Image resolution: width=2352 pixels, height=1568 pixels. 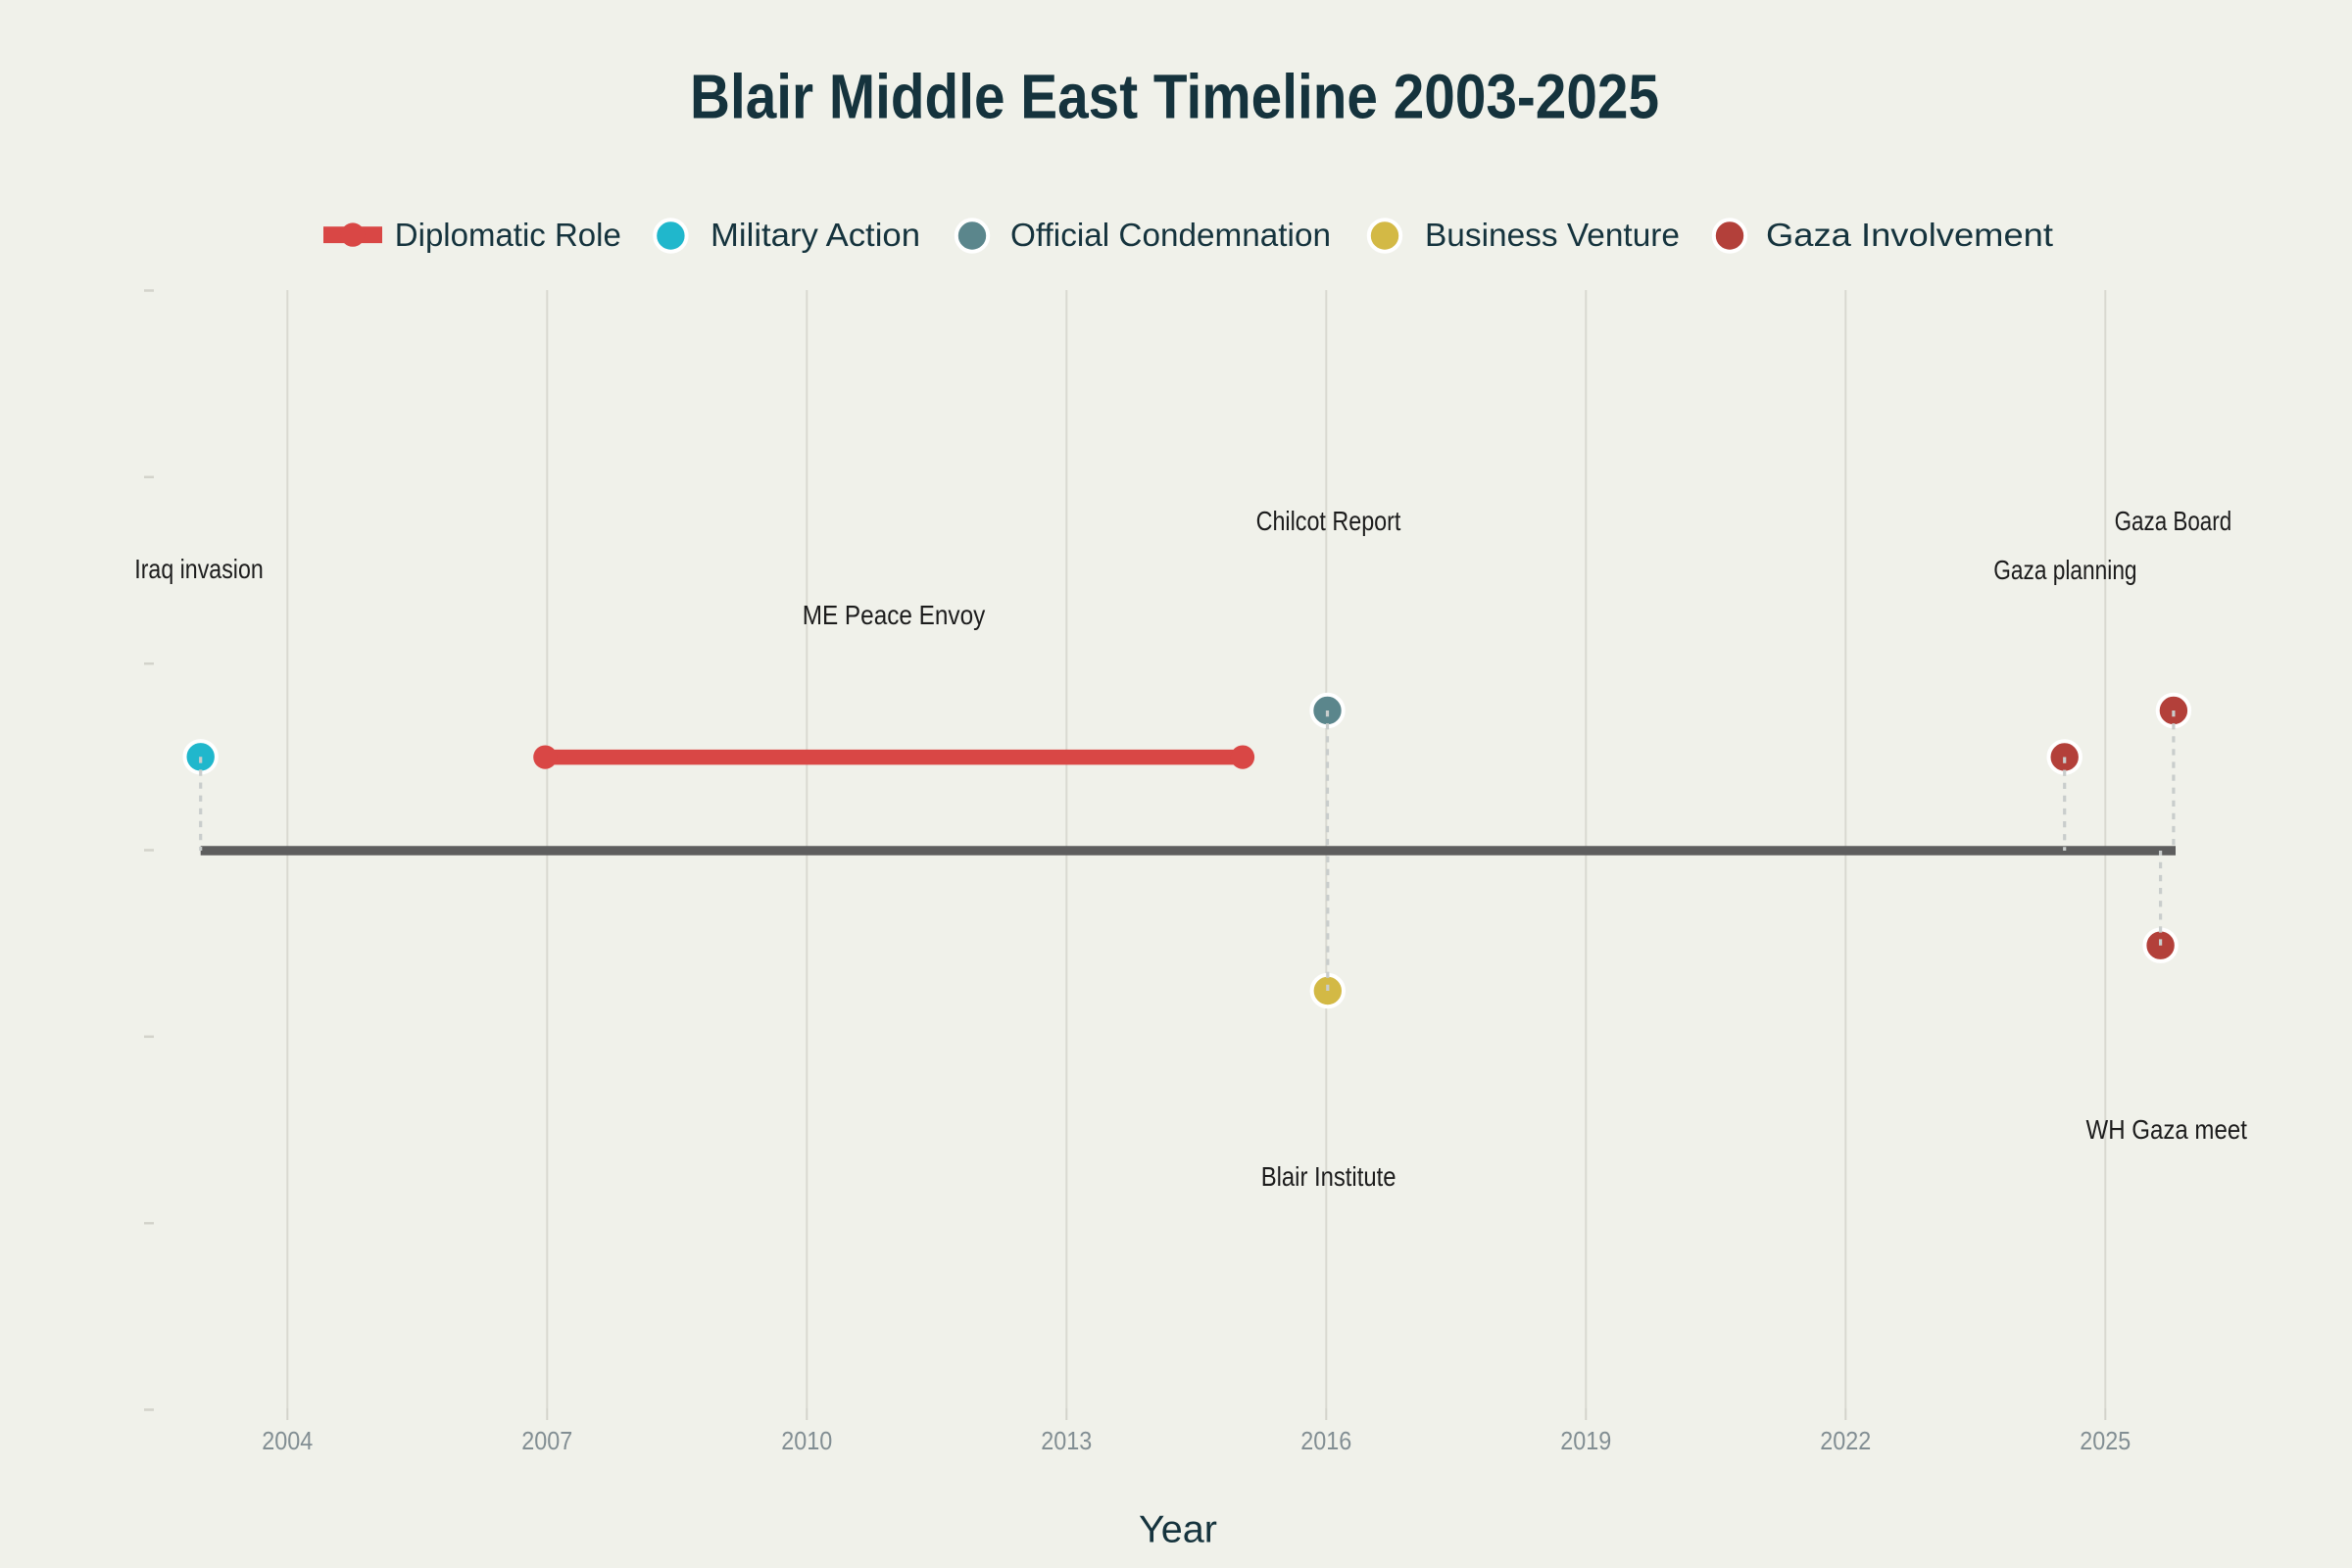 I want to click on svg-text: 2019, so click(x=1585, y=1441).